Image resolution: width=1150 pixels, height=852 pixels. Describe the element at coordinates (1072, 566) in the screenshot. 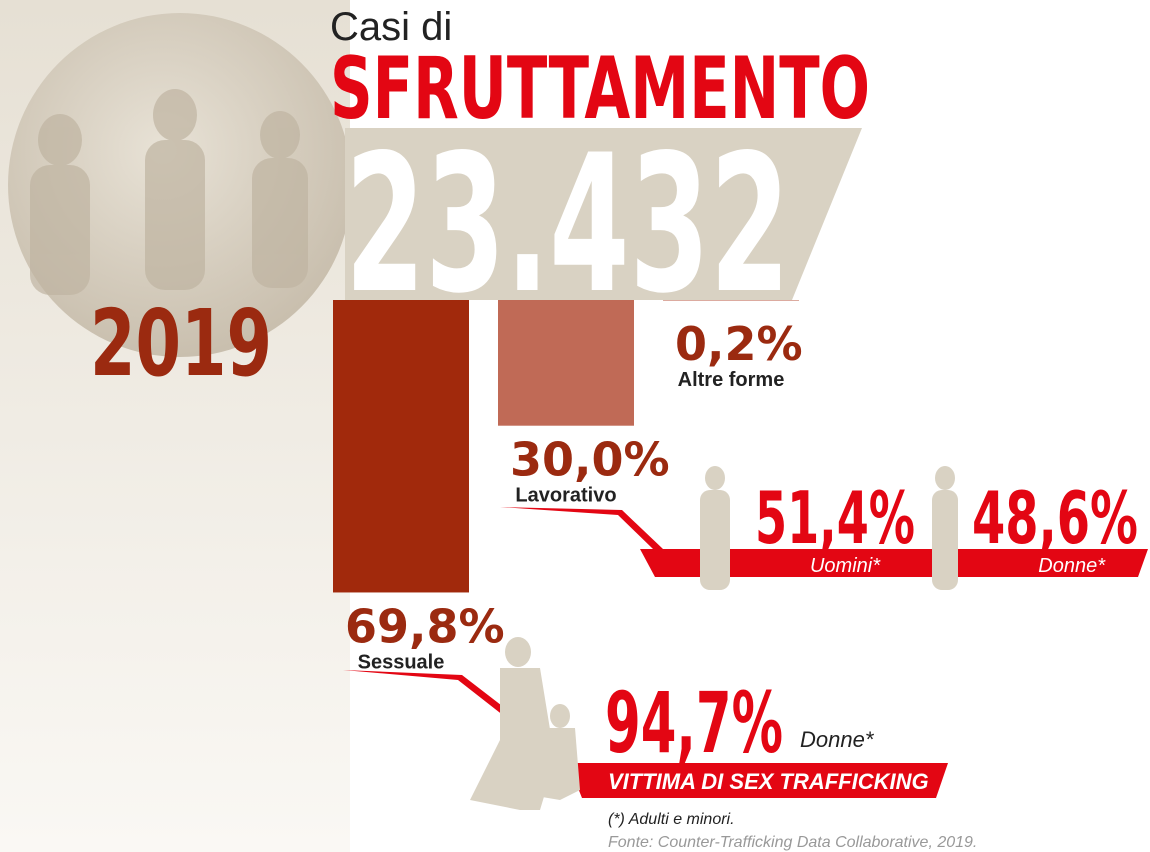

I see `women-label: Donne*` at that location.